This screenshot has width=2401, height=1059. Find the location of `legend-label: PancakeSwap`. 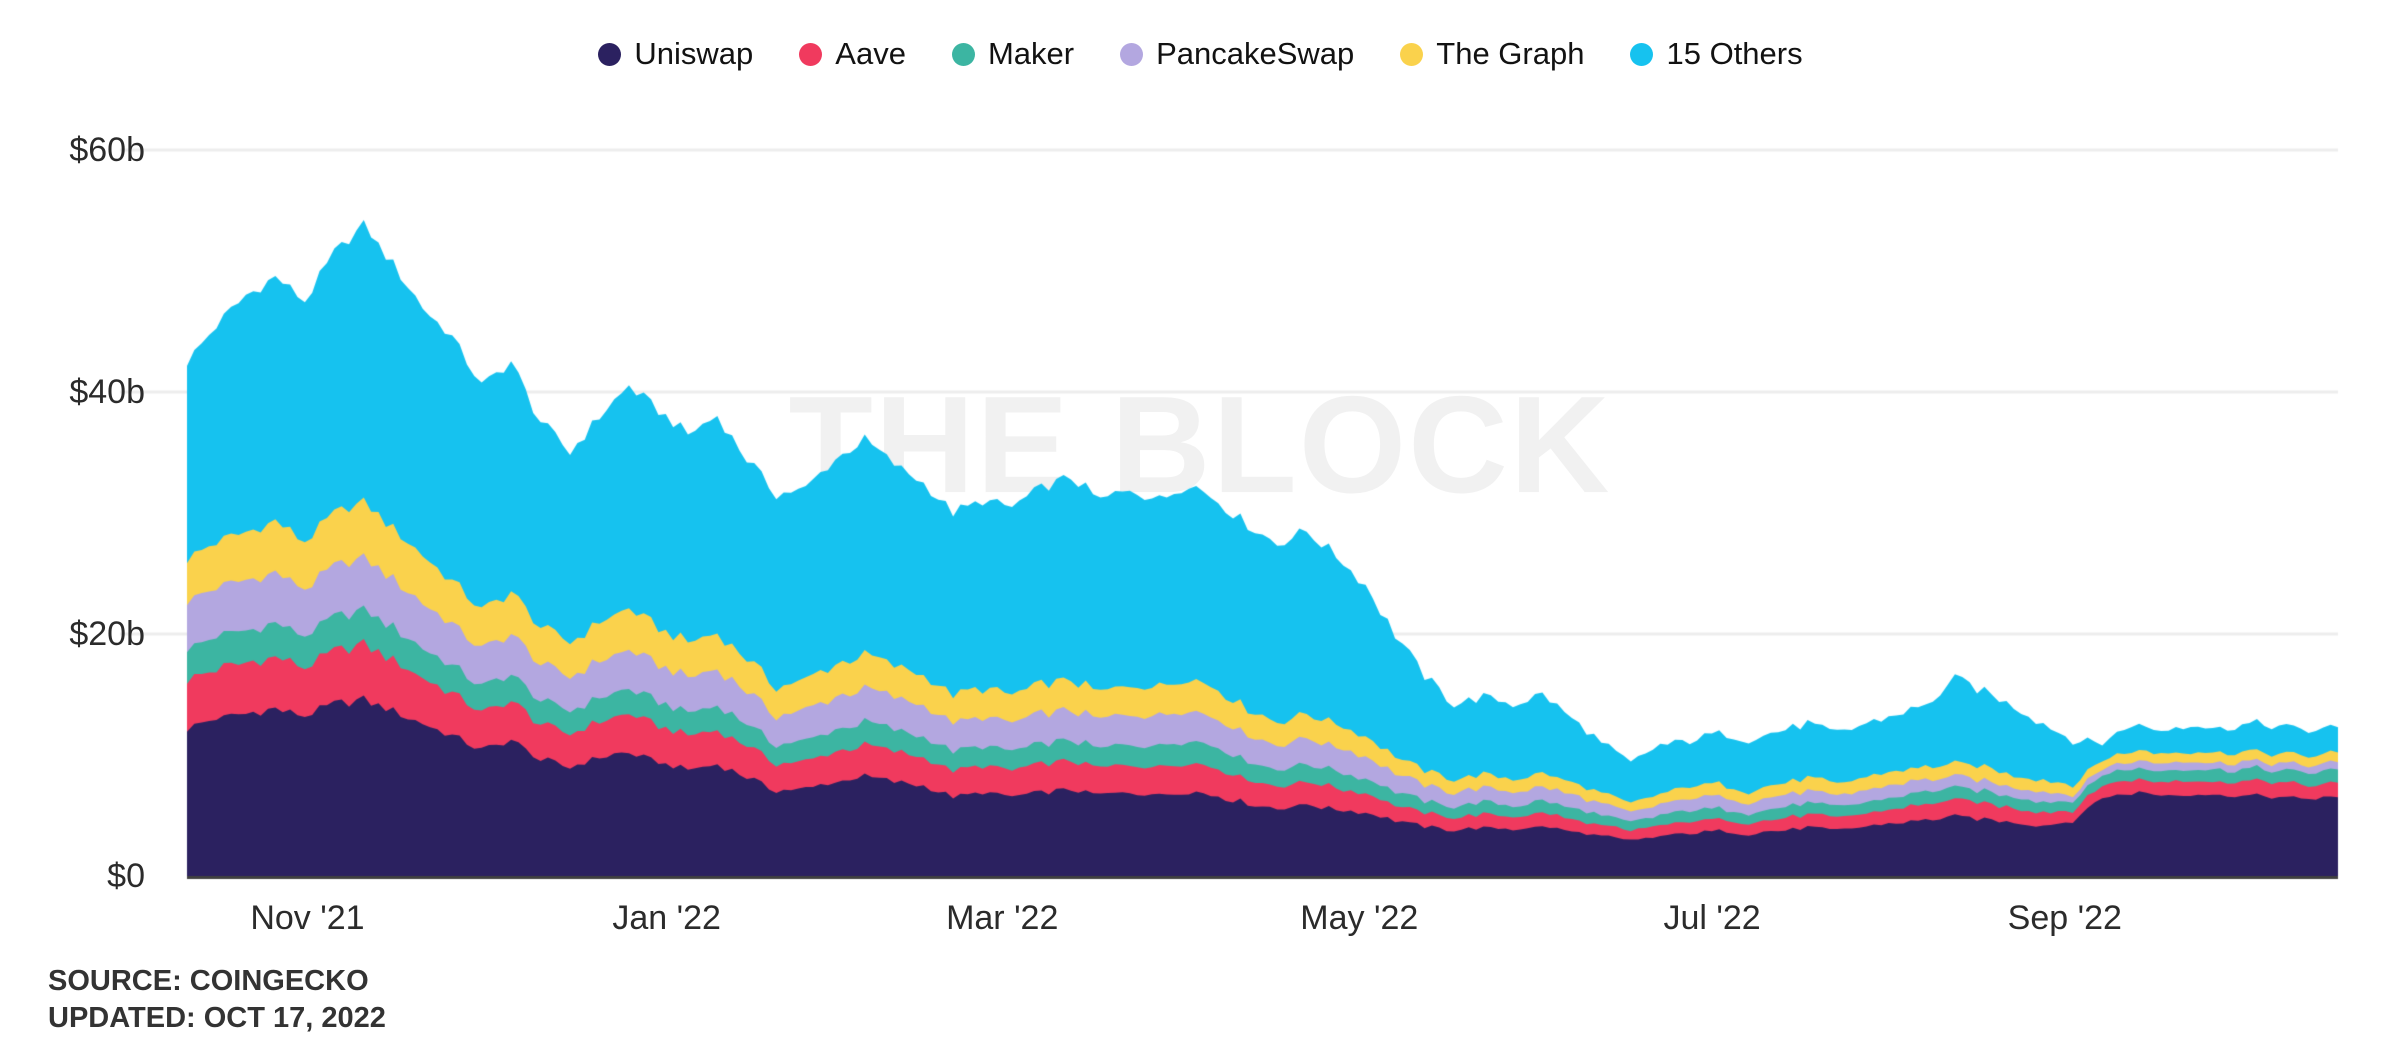

legend-label: PancakeSwap is located at coordinates (1255, 53).